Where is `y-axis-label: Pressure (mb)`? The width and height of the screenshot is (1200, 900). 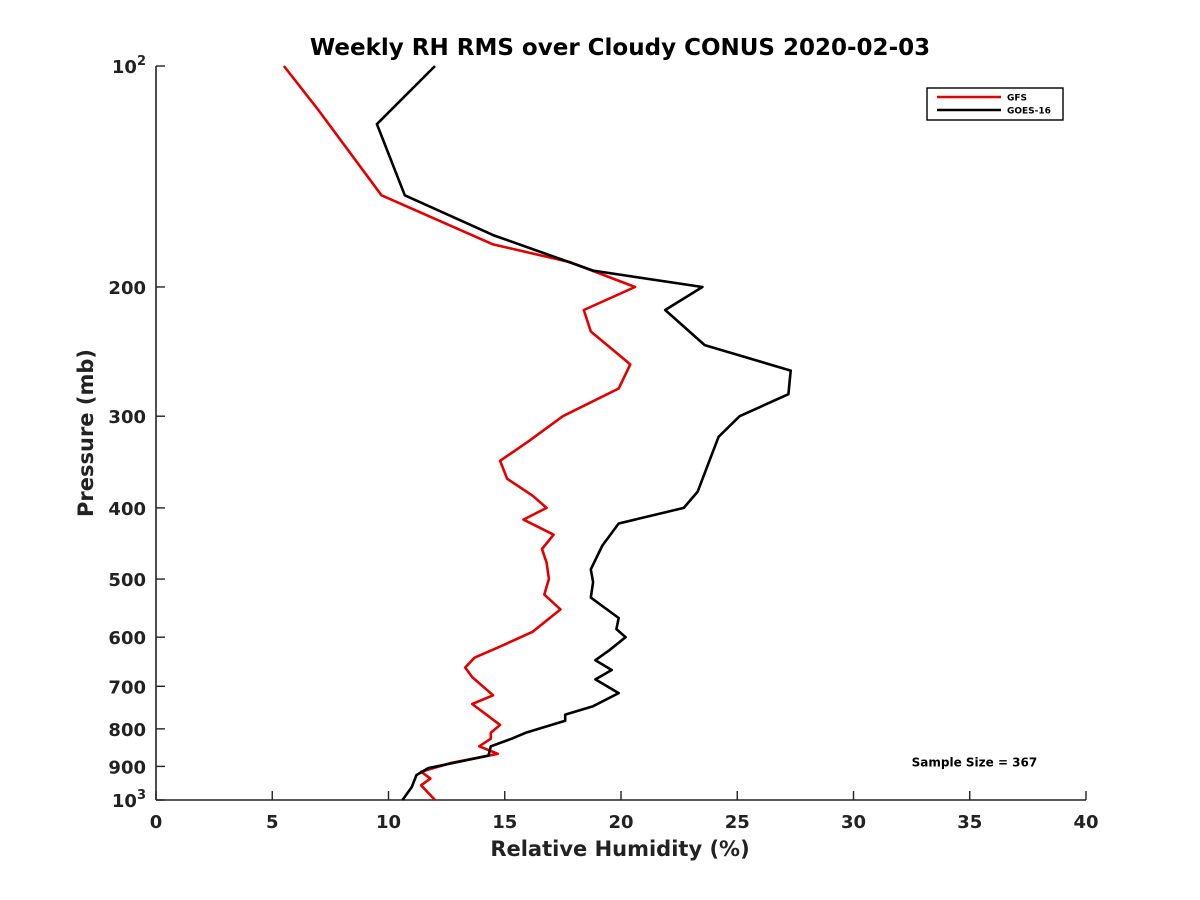 y-axis-label: Pressure (mb) is located at coordinates (86, 433).